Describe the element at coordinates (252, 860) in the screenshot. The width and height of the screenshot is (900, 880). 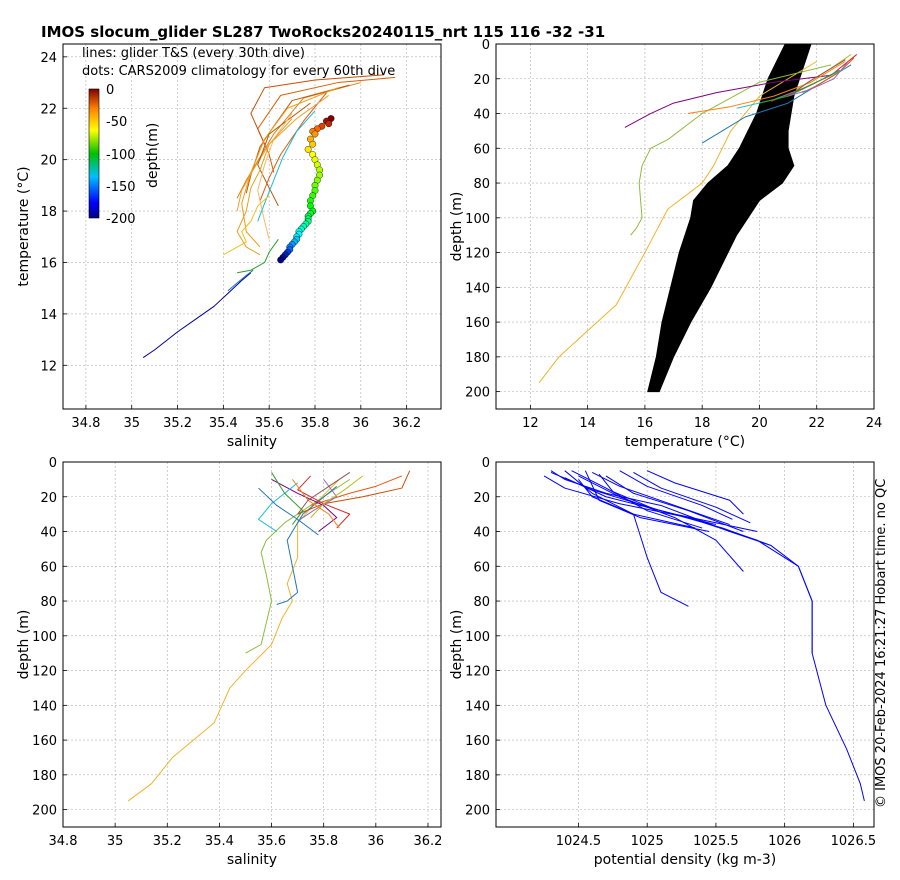
I see `x-axis-label: salinity` at that location.